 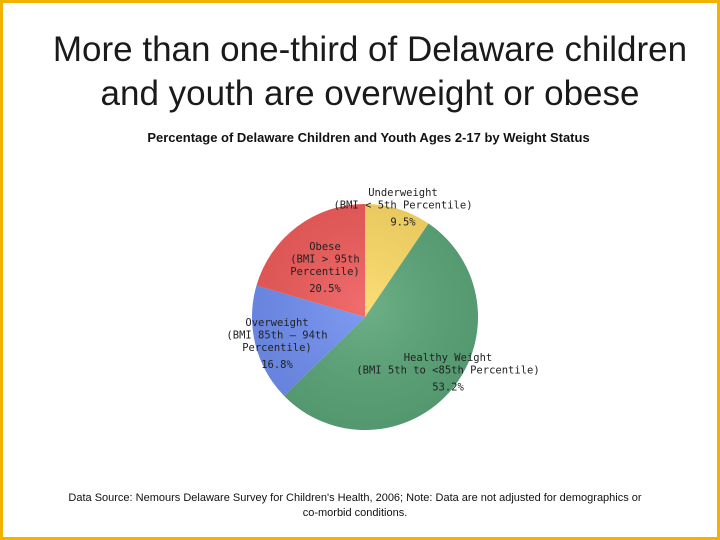 What do you see at coordinates (370, 93) in the screenshot?
I see `title-line-2: and youth are overweight or obese` at bounding box center [370, 93].